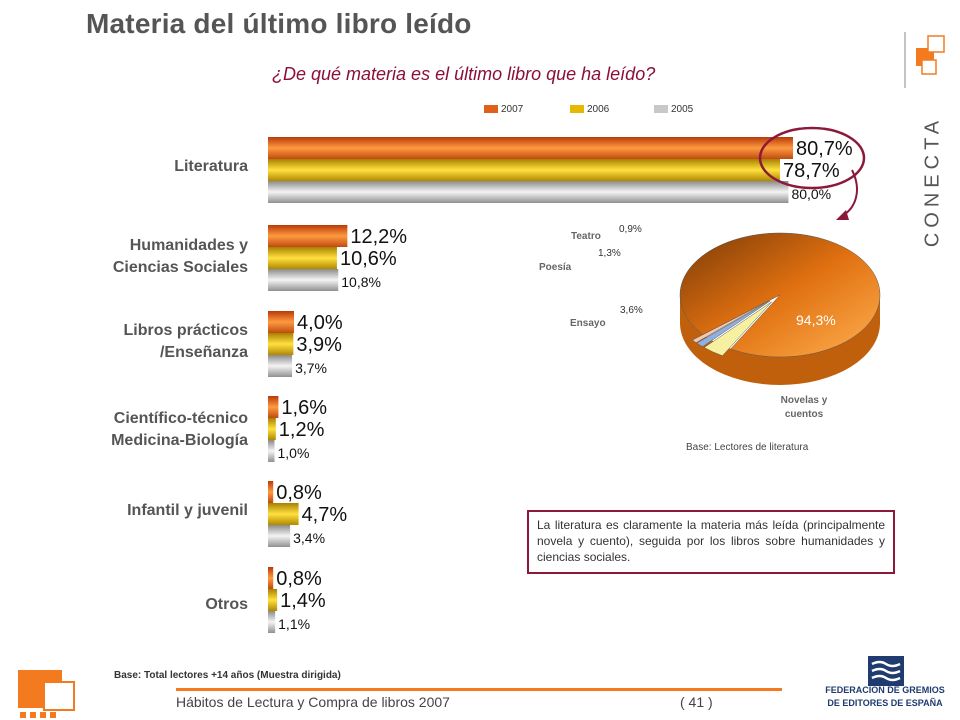 The image size is (960, 720). Describe the element at coordinates (682, 109) in the screenshot. I see `legend-label-2005: 2005` at that location.